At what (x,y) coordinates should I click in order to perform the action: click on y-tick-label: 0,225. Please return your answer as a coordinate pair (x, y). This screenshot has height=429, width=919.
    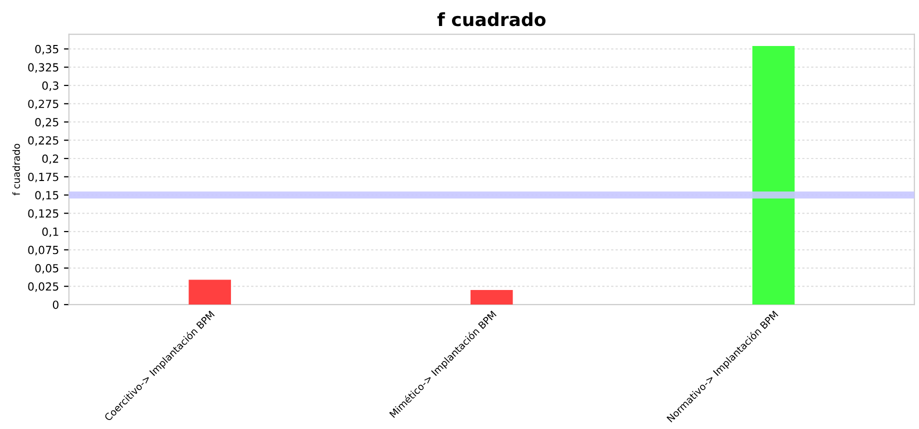
    Looking at the image, I should click on (43, 141).